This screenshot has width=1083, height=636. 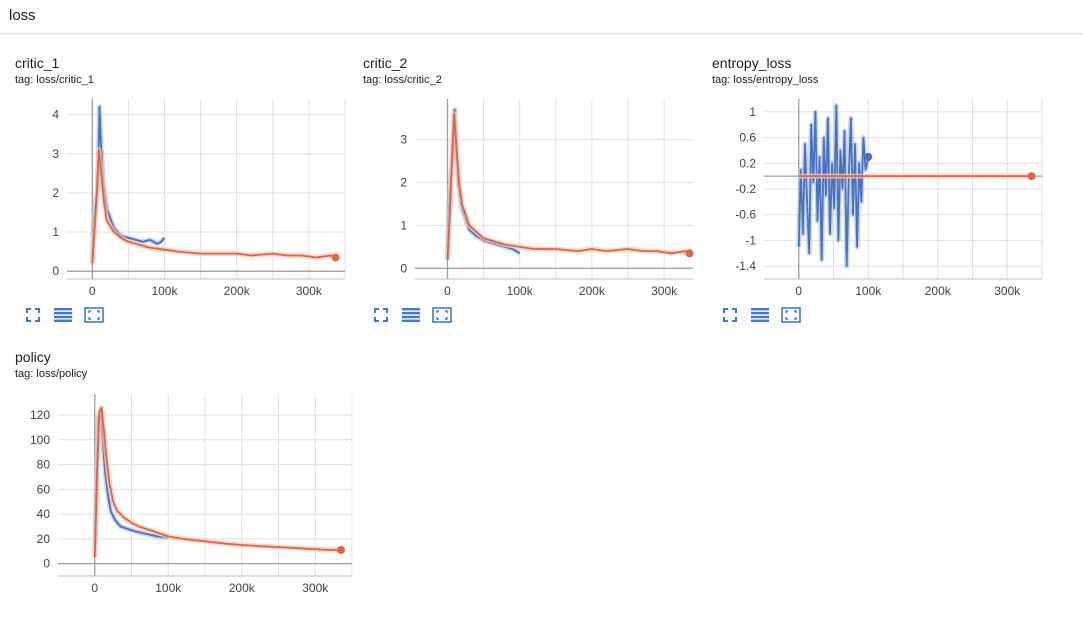 I want to click on series-blue-line, so click(x=833, y=186).